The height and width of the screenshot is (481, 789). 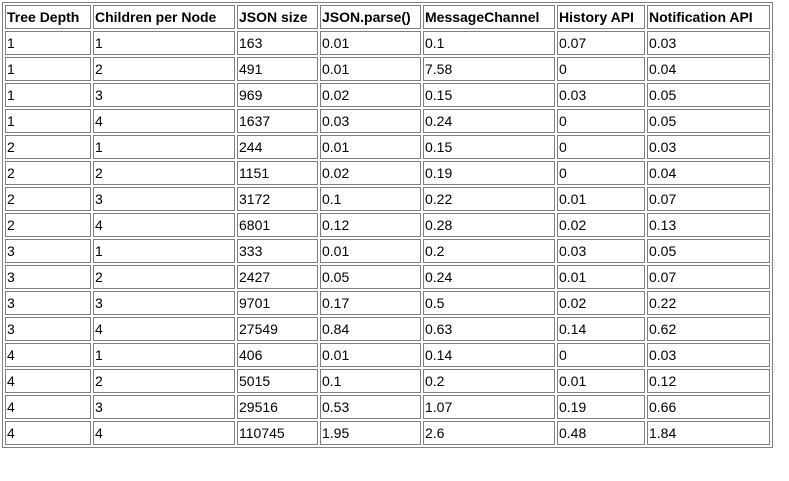 I want to click on cell-json-parse: 1.95, so click(x=370, y=433).